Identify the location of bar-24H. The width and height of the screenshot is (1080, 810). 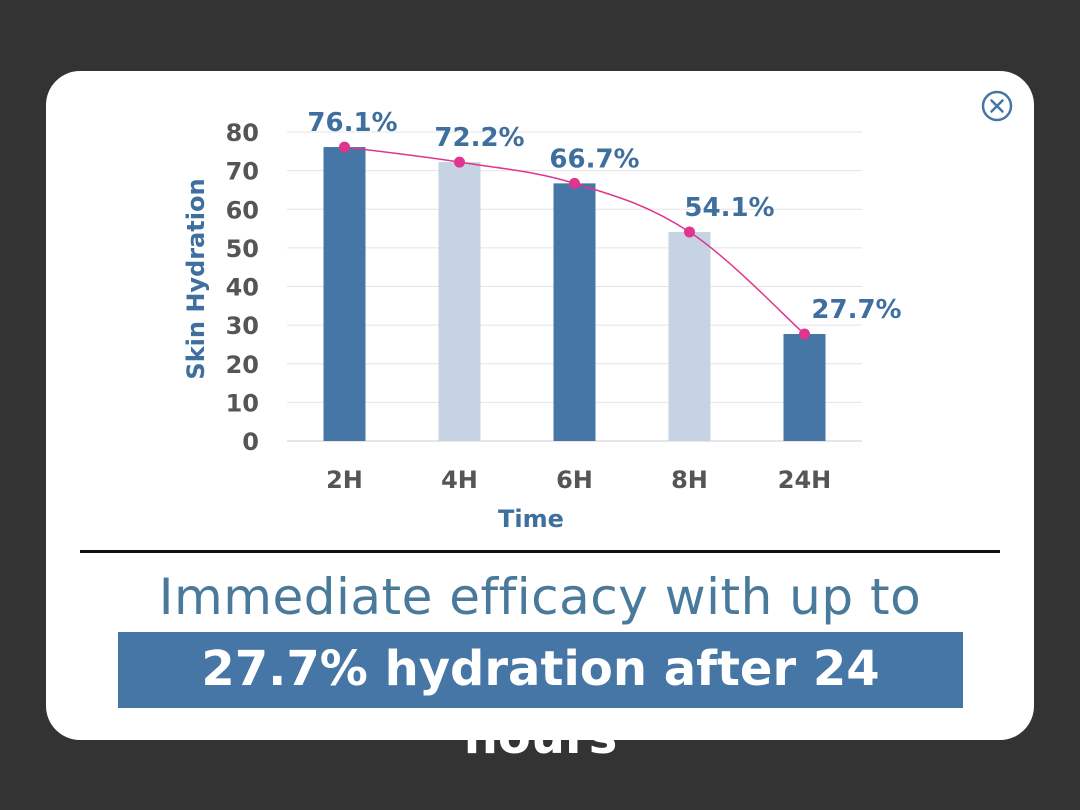
(804, 387).